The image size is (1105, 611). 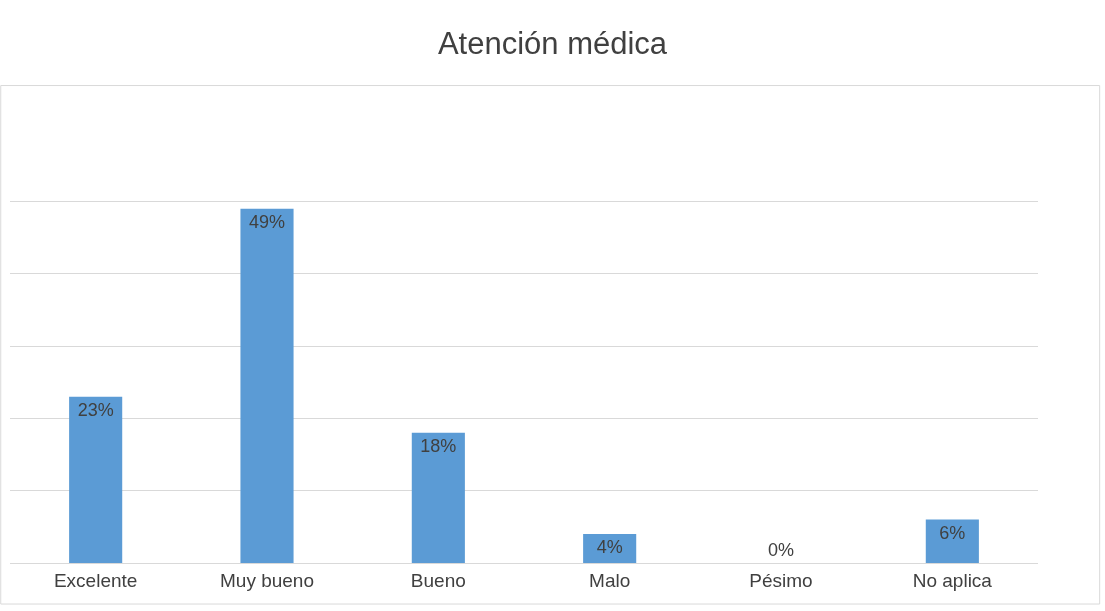 I want to click on data-label: 49%, so click(x=267, y=221).